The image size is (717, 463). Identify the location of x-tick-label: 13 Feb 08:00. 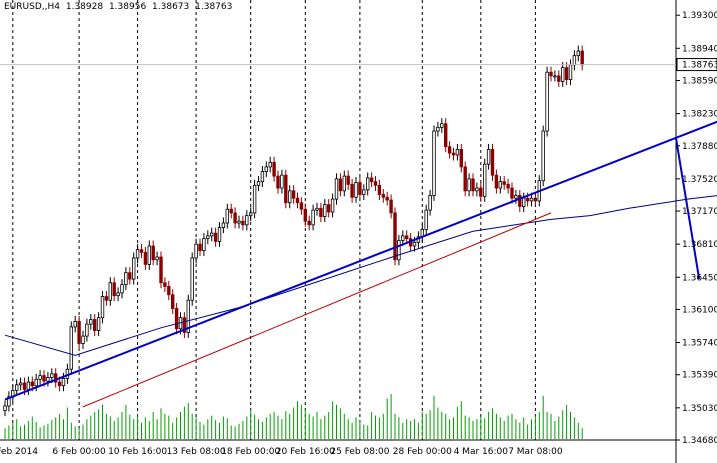
(196, 452).